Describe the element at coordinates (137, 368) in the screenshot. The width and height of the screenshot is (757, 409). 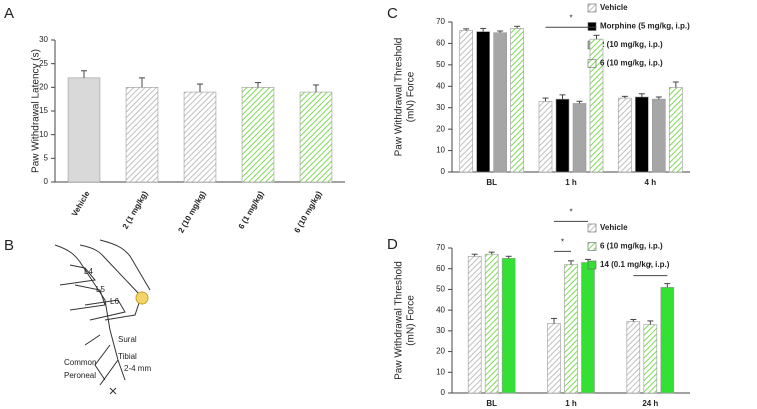
I see `diagram-label: 2-4 mm` at that location.